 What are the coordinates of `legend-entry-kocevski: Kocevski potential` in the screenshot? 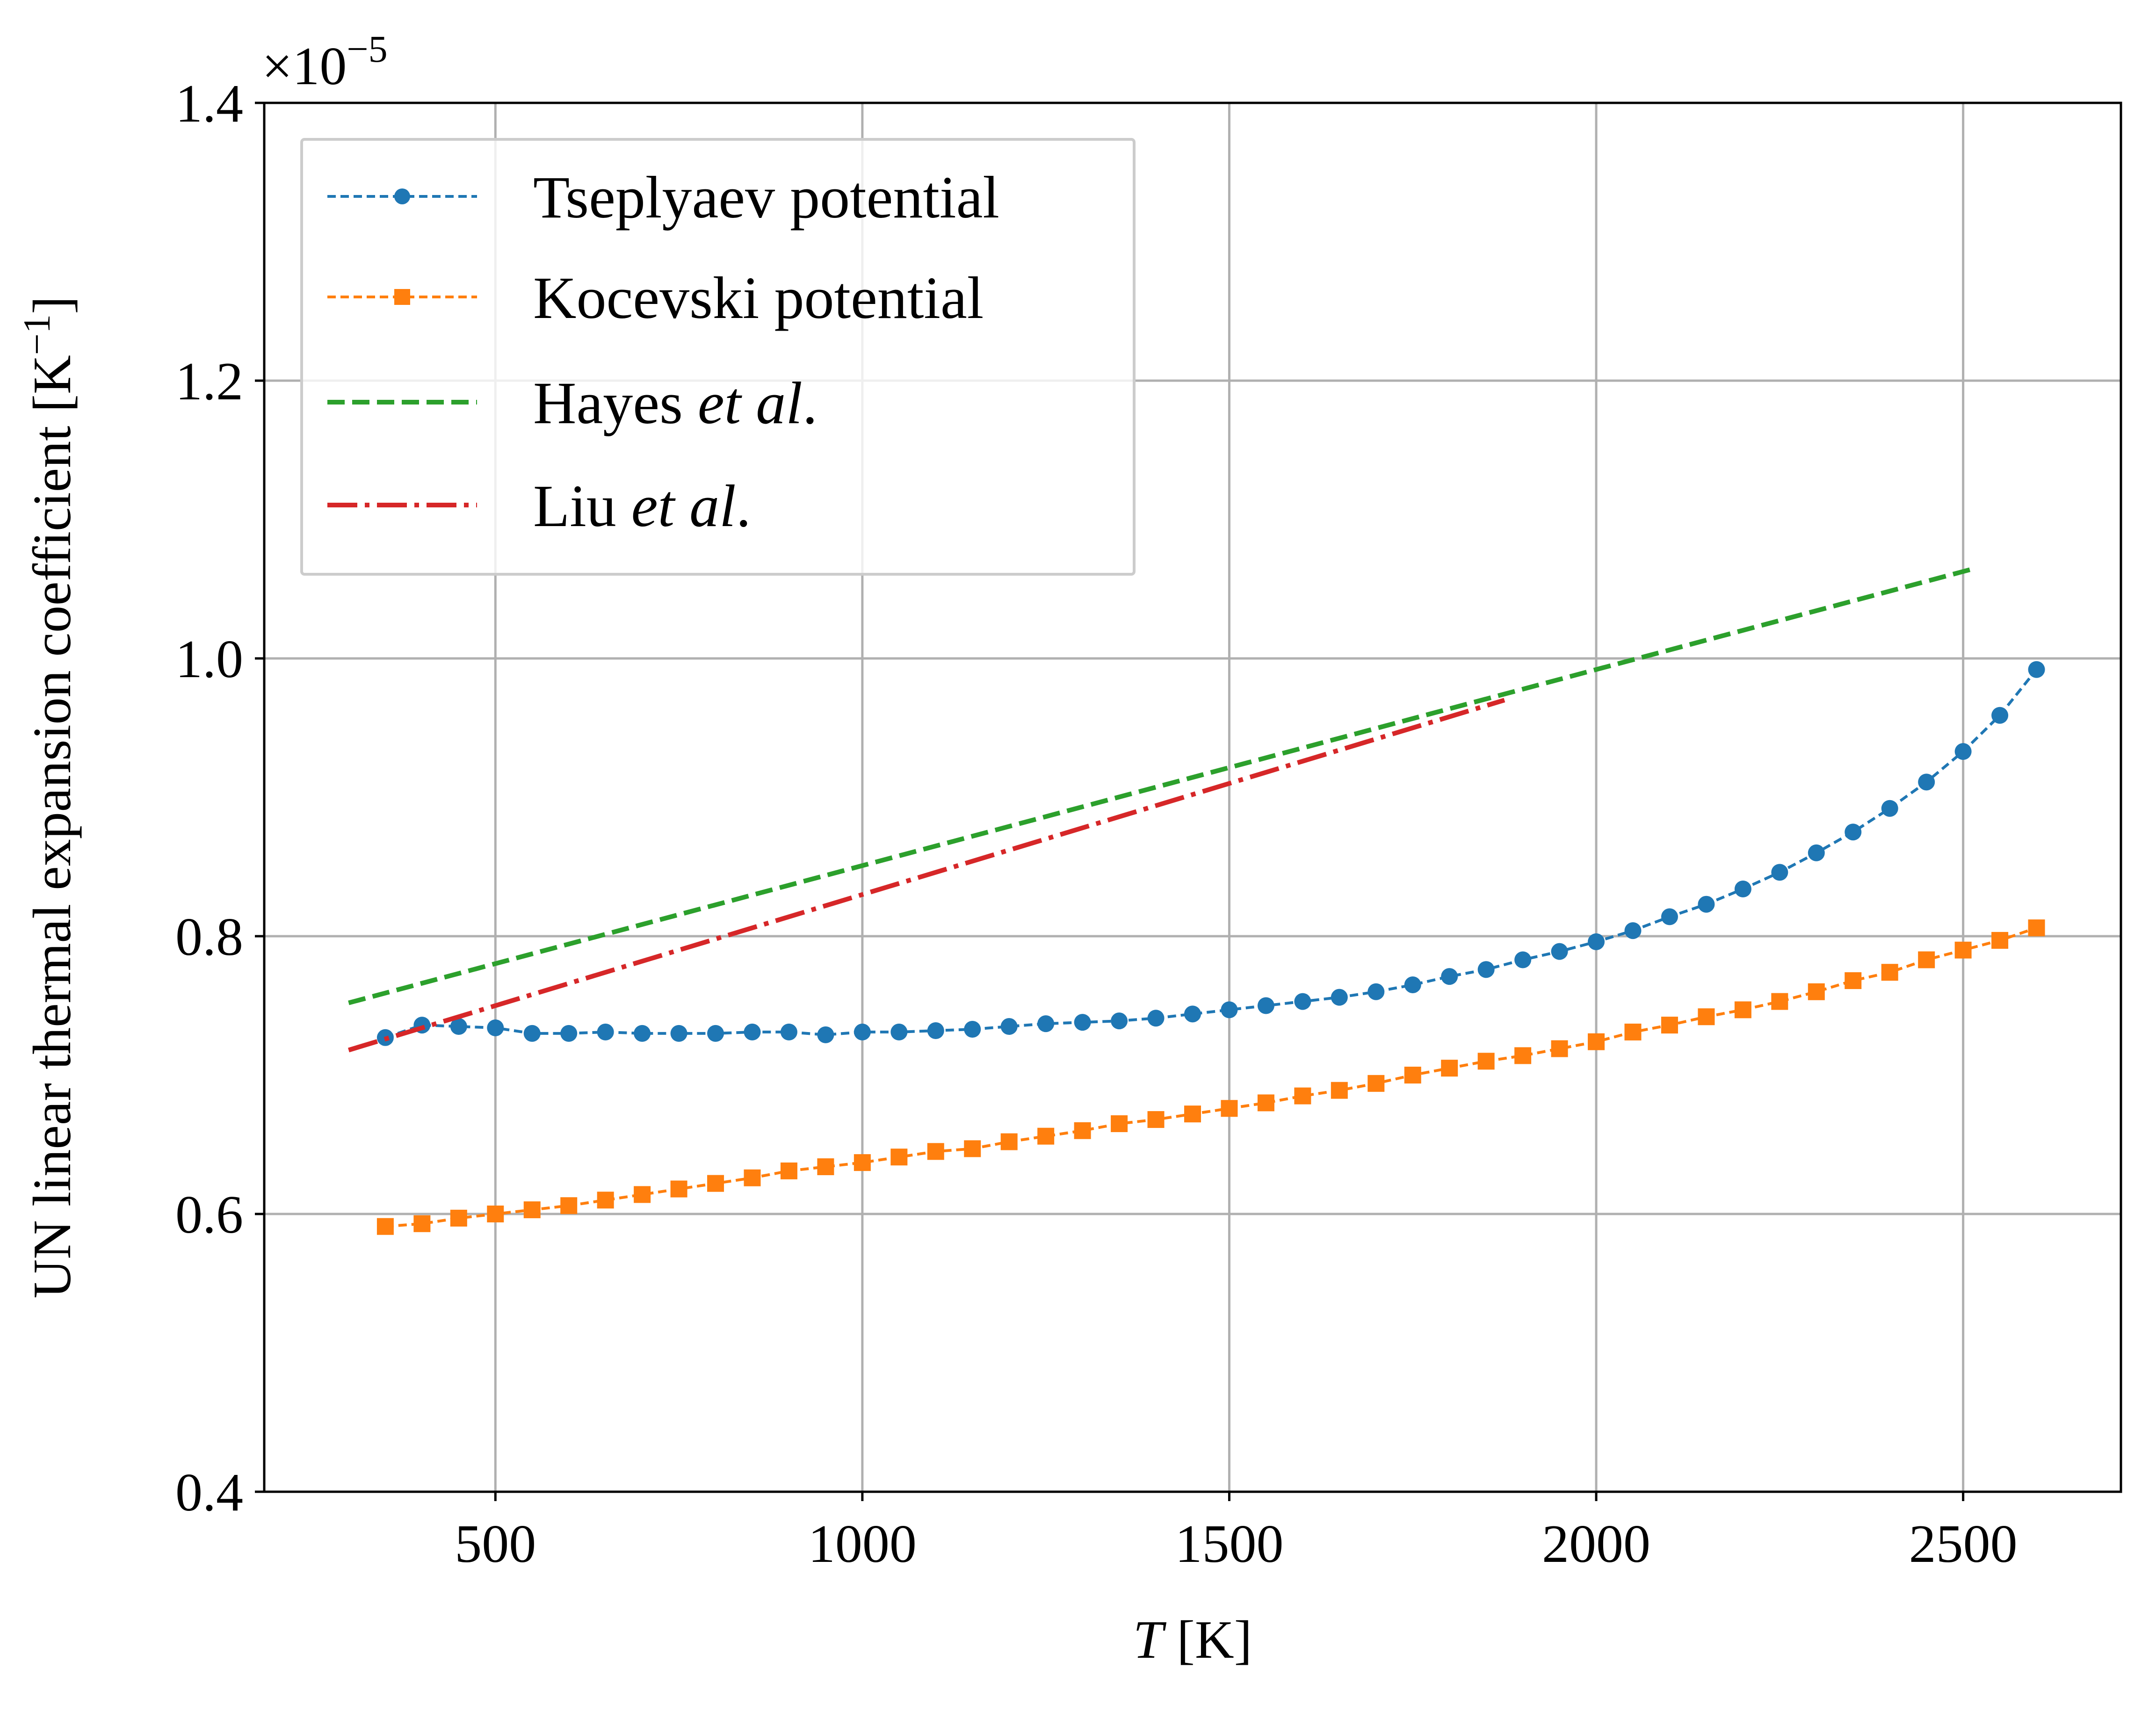 It's located at (655, 298).